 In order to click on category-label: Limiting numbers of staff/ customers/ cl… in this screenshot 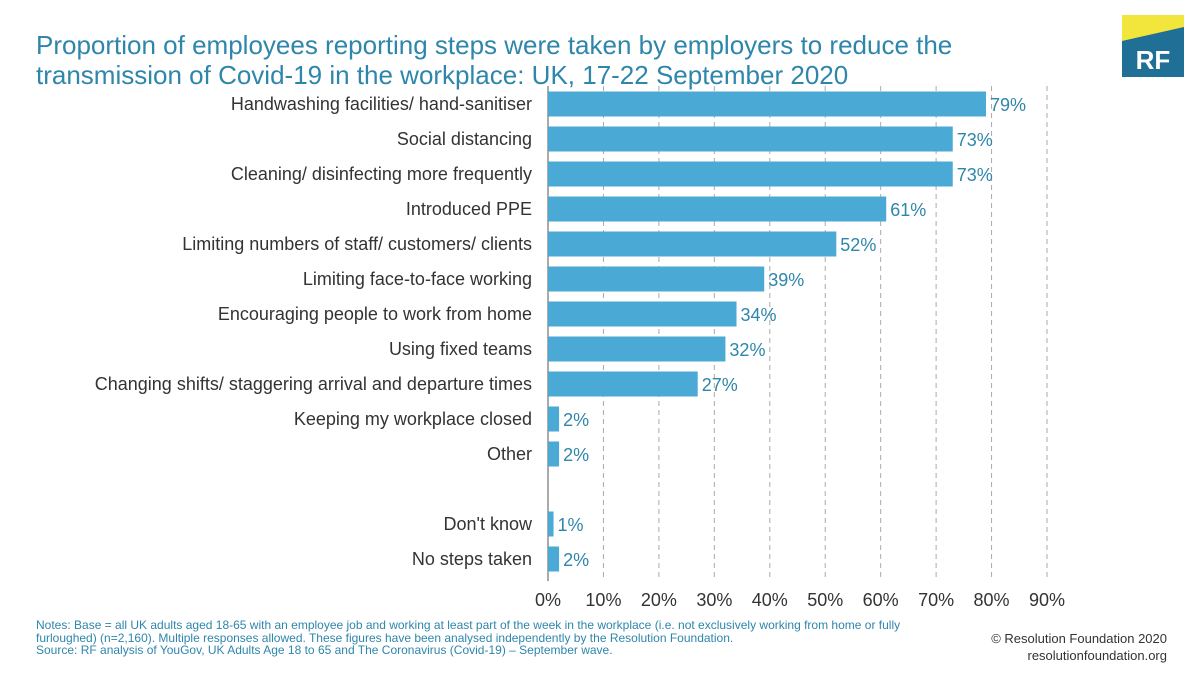, I will do `click(357, 244)`.